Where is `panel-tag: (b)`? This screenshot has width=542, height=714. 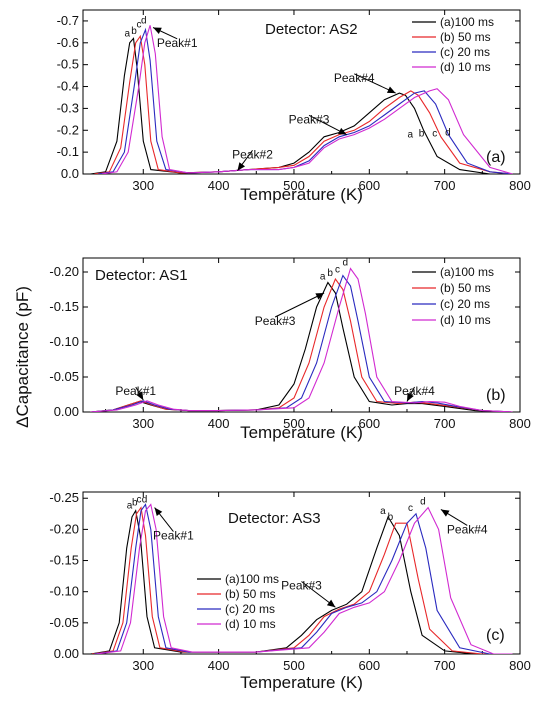 panel-tag: (b) is located at coordinates (496, 395).